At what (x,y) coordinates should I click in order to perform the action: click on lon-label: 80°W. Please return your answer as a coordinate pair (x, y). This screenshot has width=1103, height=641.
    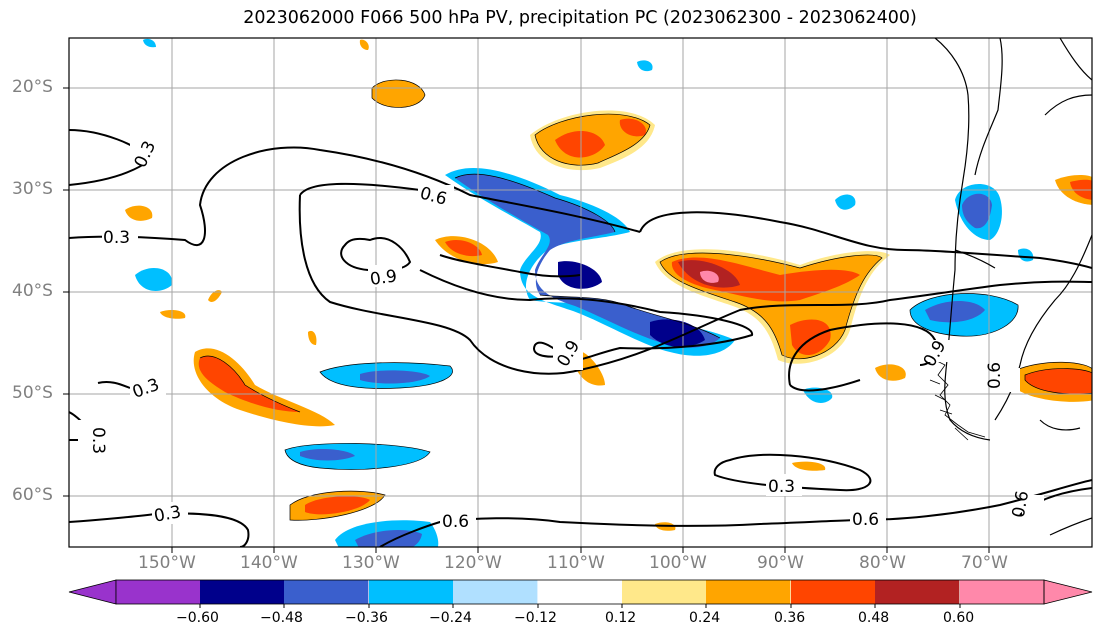
    Looking at the image, I should click on (882, 563).